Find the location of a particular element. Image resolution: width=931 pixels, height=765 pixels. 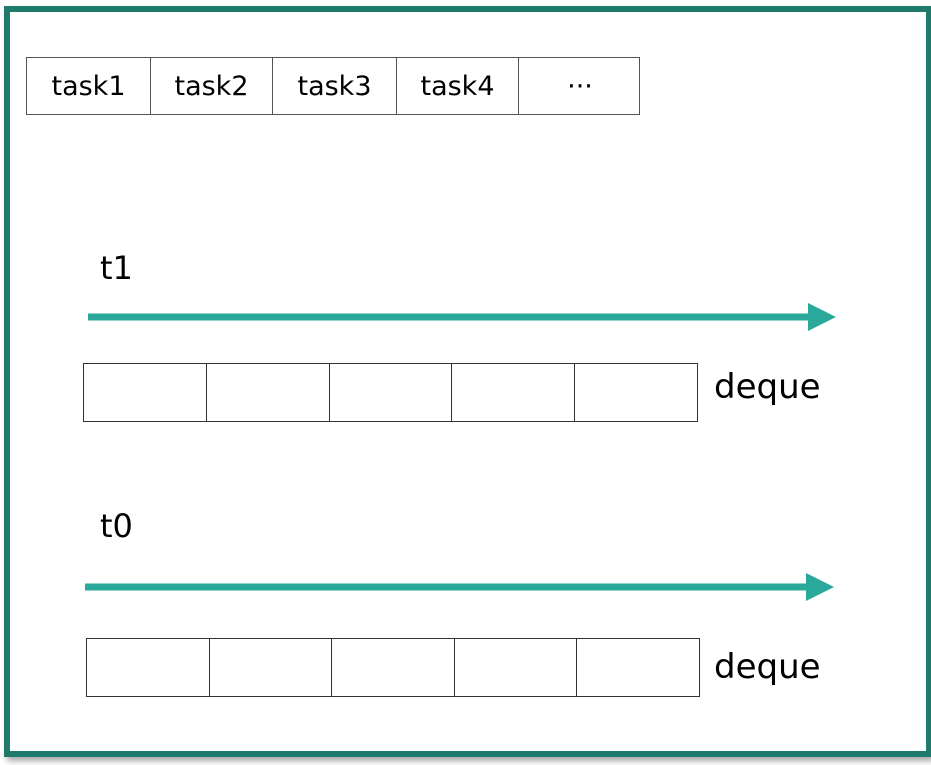

task-cell-1: task1 is located at coordinates (89, 86).